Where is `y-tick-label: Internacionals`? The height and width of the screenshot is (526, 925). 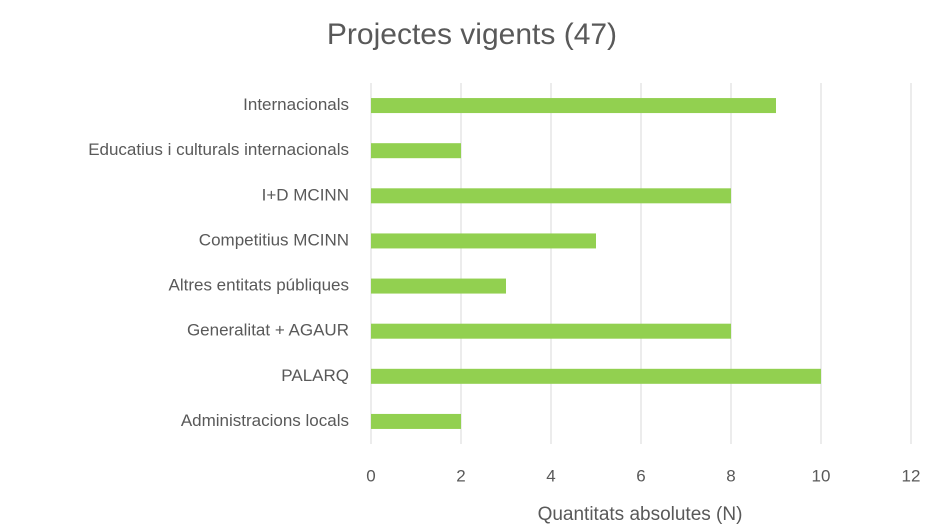
y-tick-label: Internacionals is located at coordinates (296, 104).